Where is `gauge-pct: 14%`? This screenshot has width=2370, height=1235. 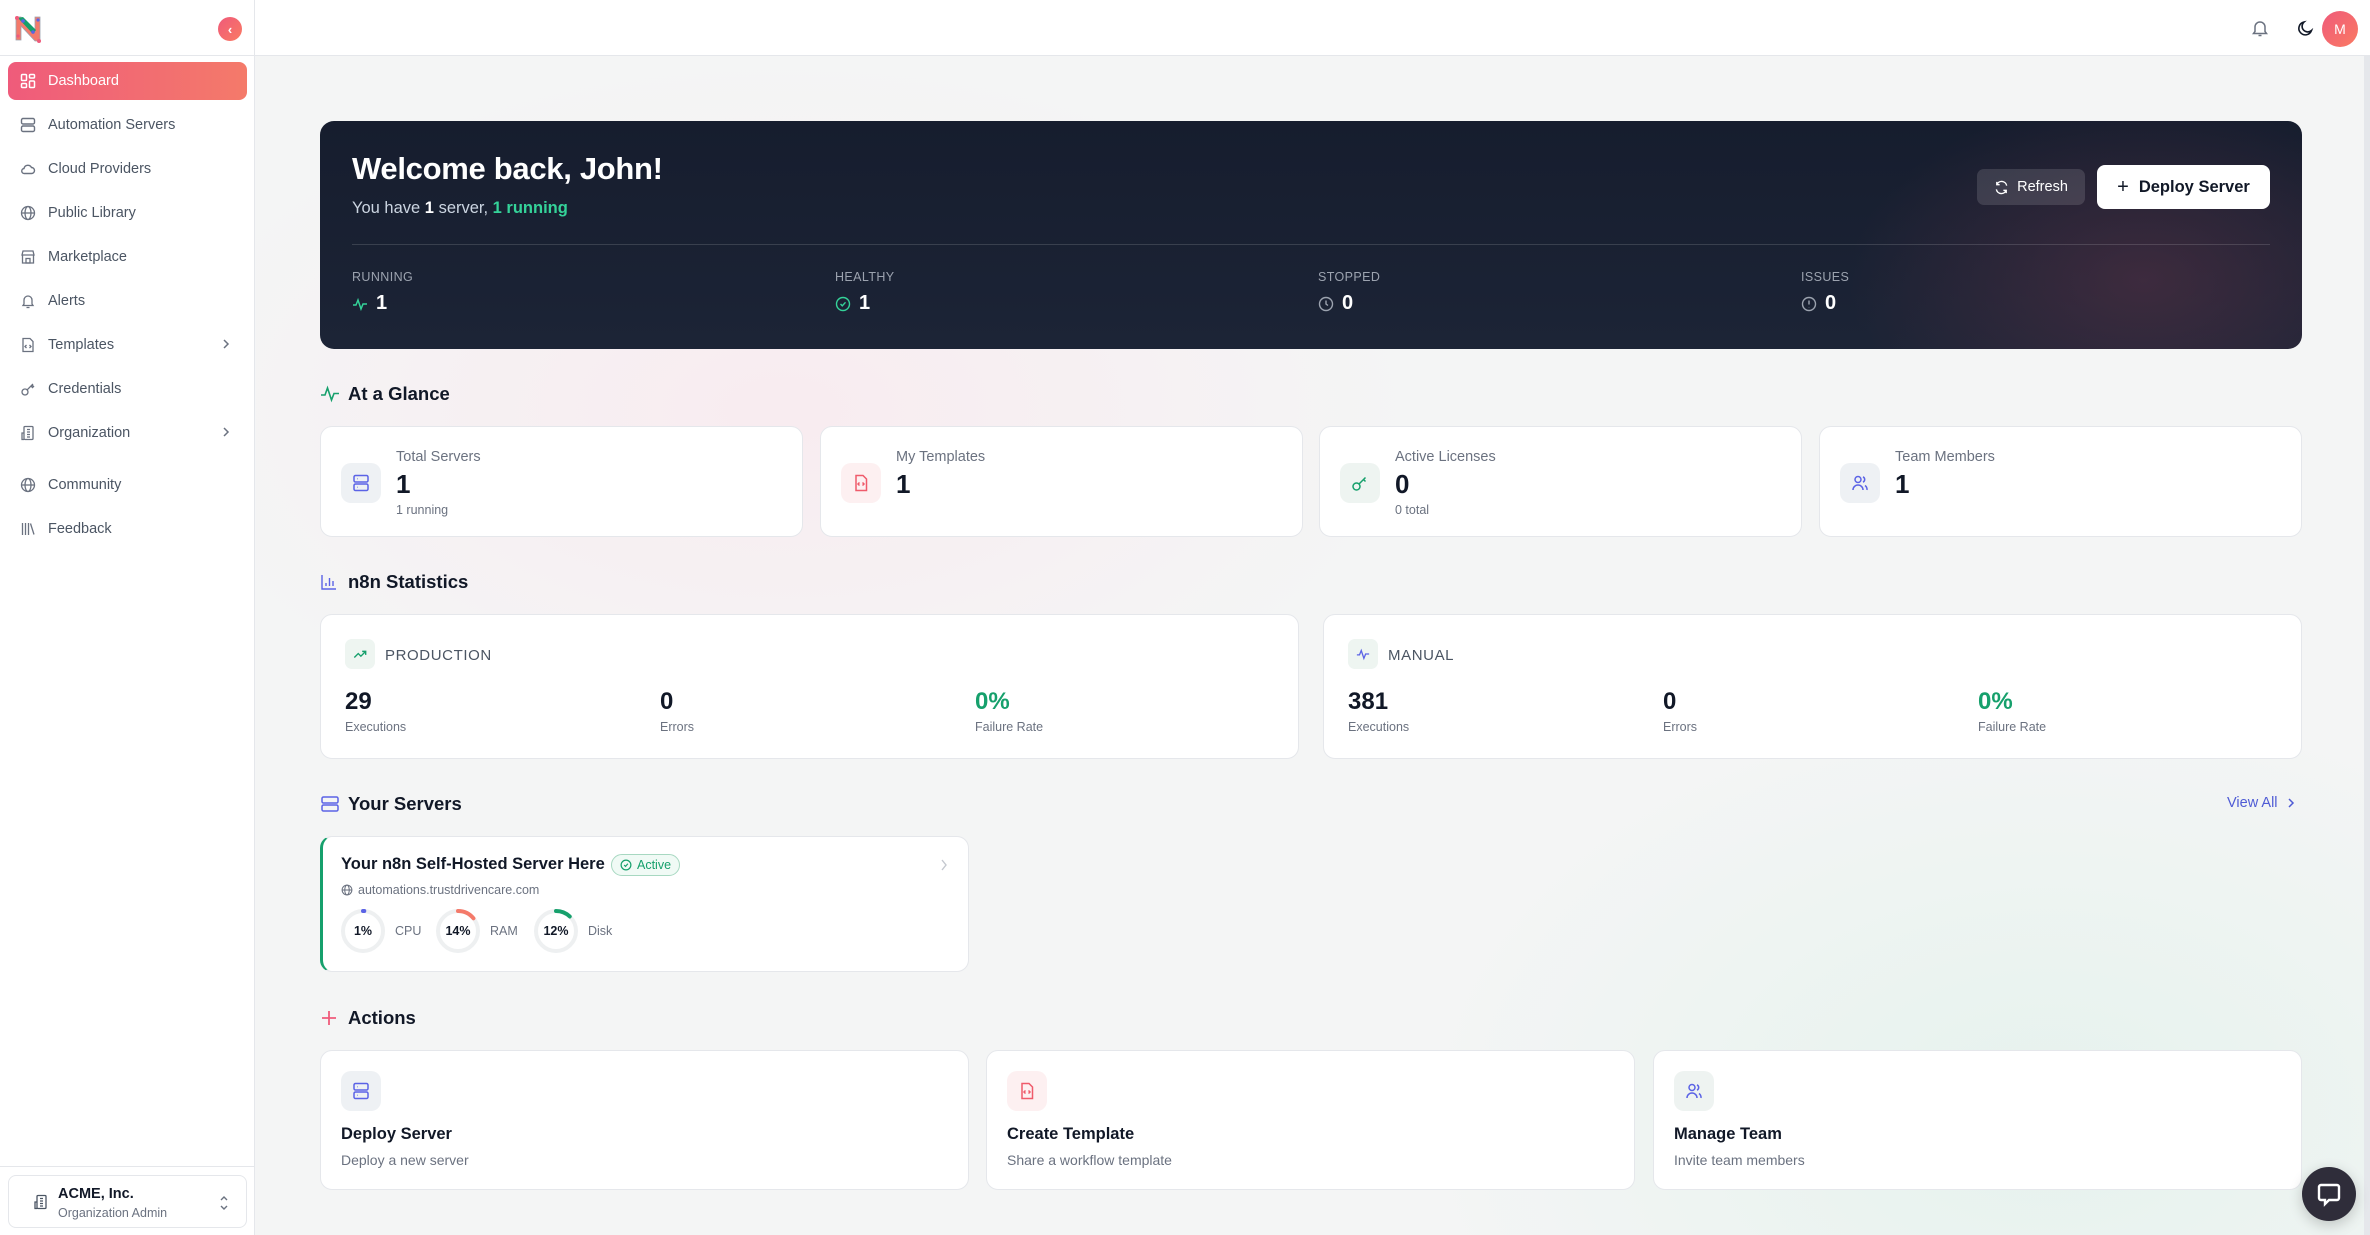 gauge-pct: 14% is located at coordinates (458, 931).